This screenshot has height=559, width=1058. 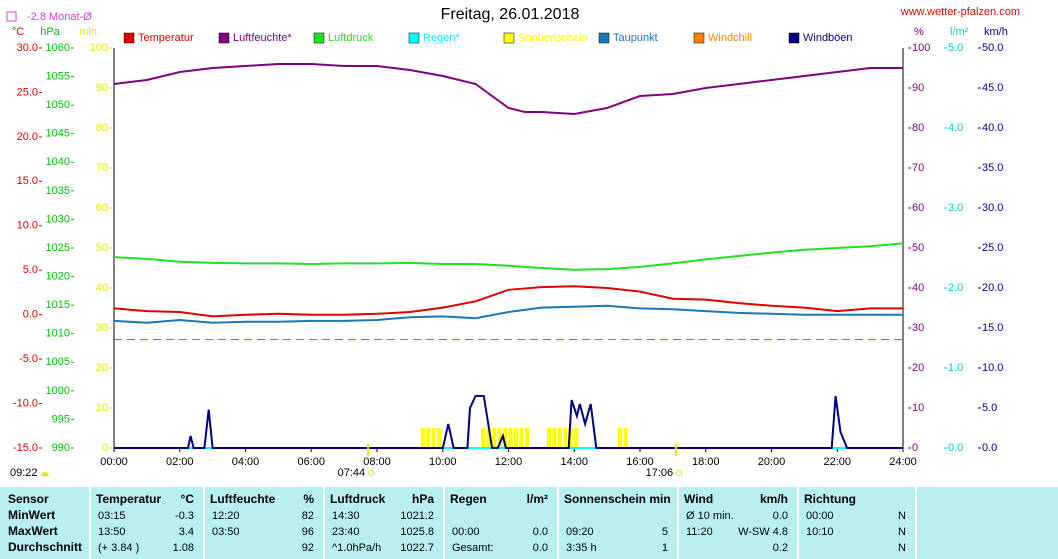 What do you see at coordinates (510, 14) in the screenshot?
I see `chart-title: Freitag, 26.01.2018` at bounding box center [510, 14].